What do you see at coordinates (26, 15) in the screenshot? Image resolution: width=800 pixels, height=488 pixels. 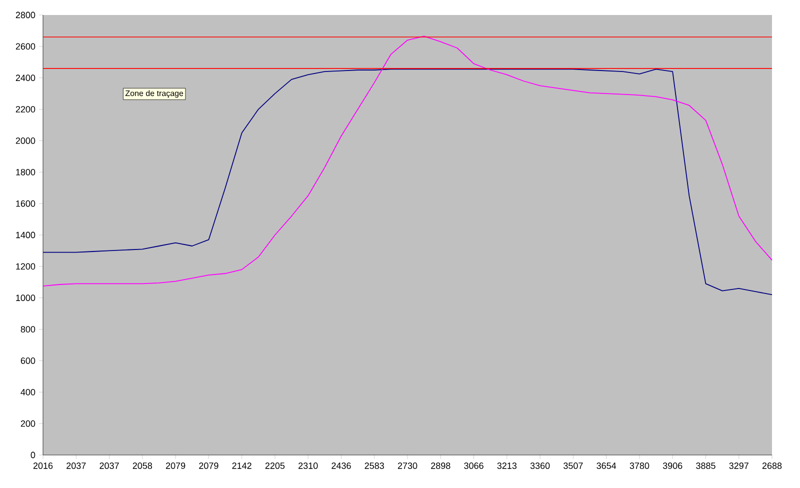 I see `y-tick-label: 2800` at bounding box center [26, 15].